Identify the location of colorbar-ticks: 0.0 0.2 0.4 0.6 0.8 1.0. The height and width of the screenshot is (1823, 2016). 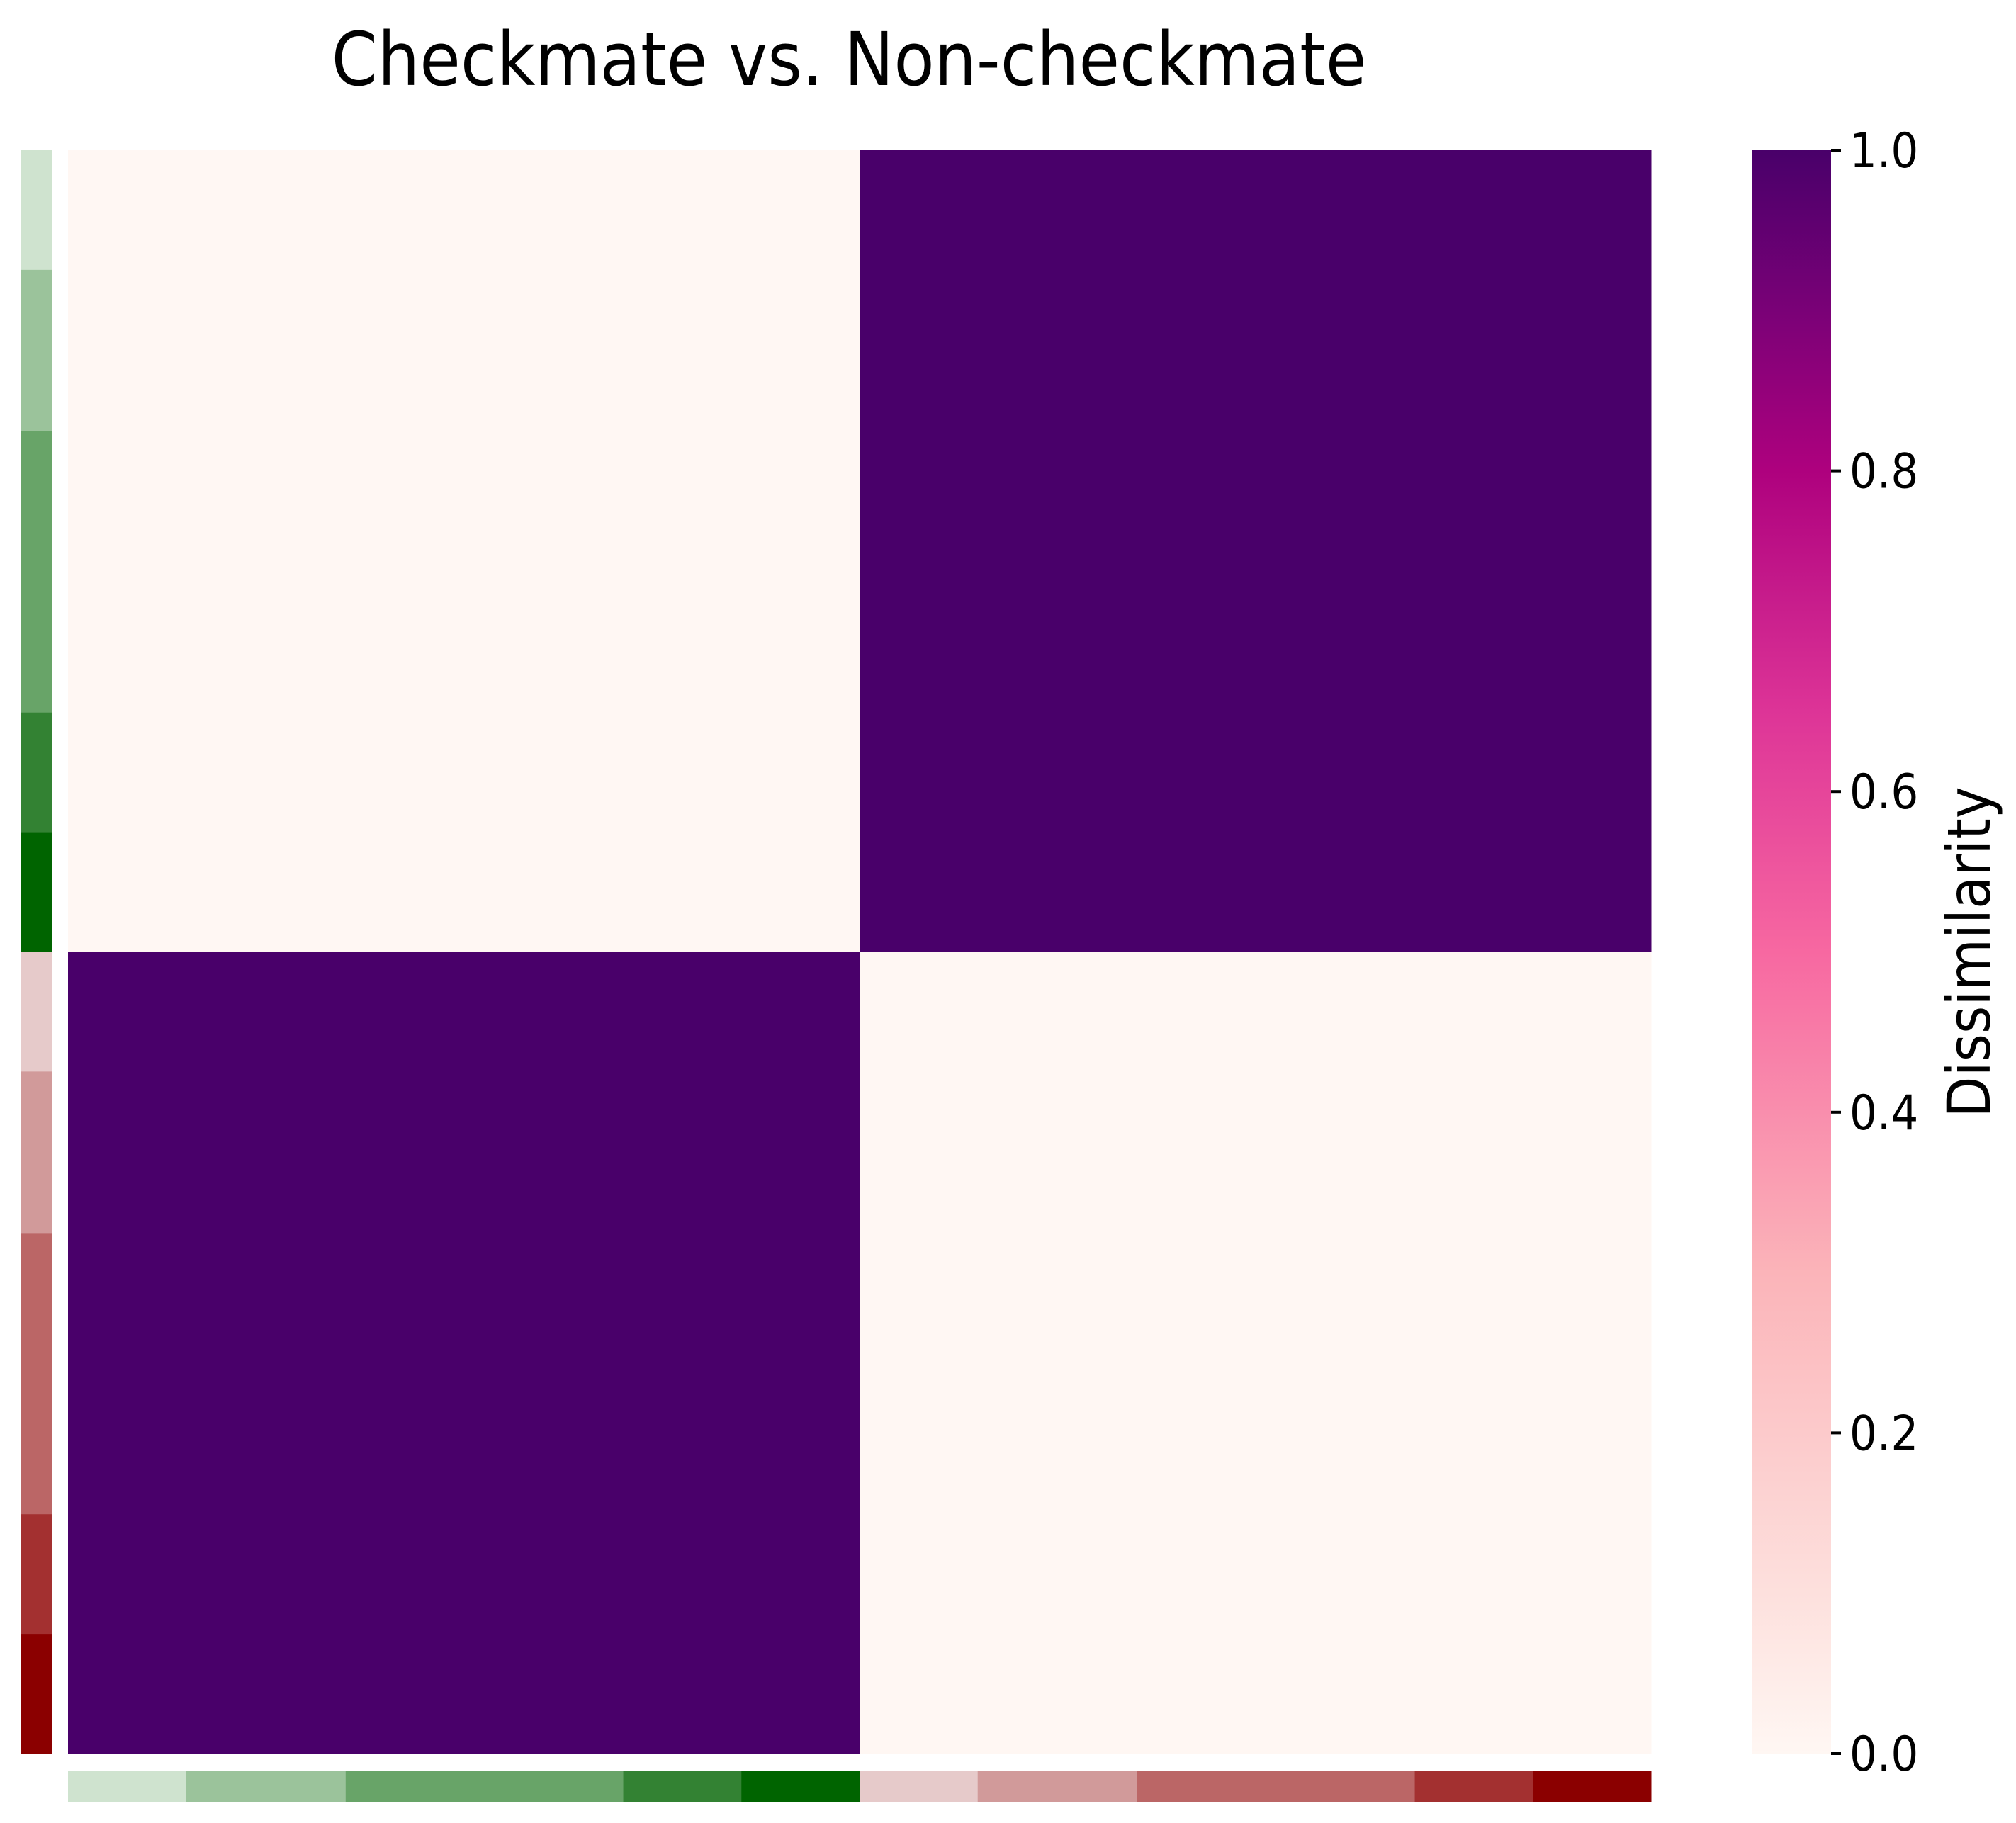
(1874, 953).